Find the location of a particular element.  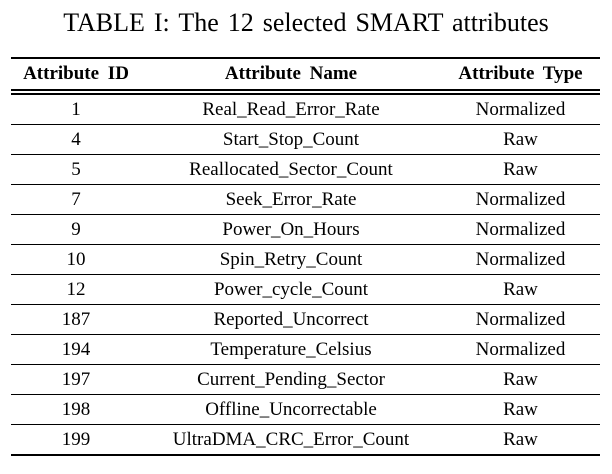

table-row: 12 Power_cycle_Count Raw is located at coordinates (305, 289).